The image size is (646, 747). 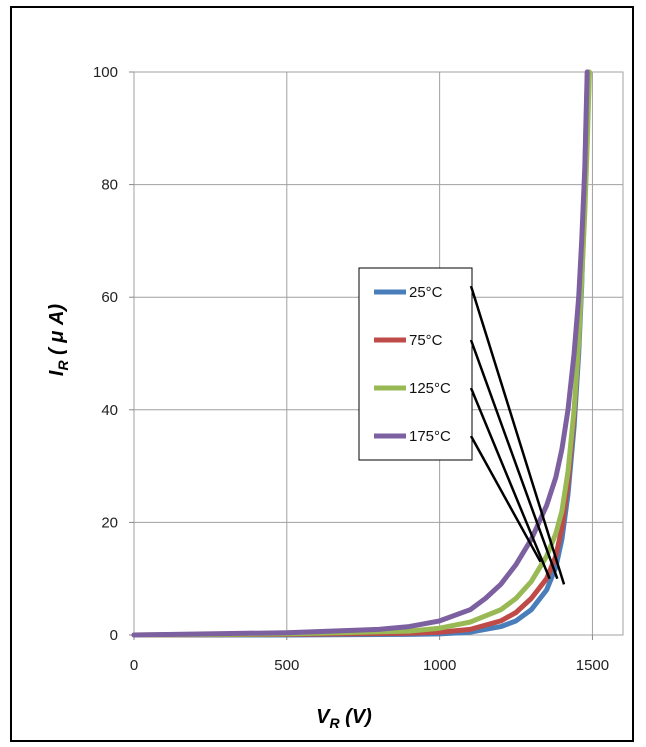 I want to click on y-tick-label: 0, so click(x=114, y=635).